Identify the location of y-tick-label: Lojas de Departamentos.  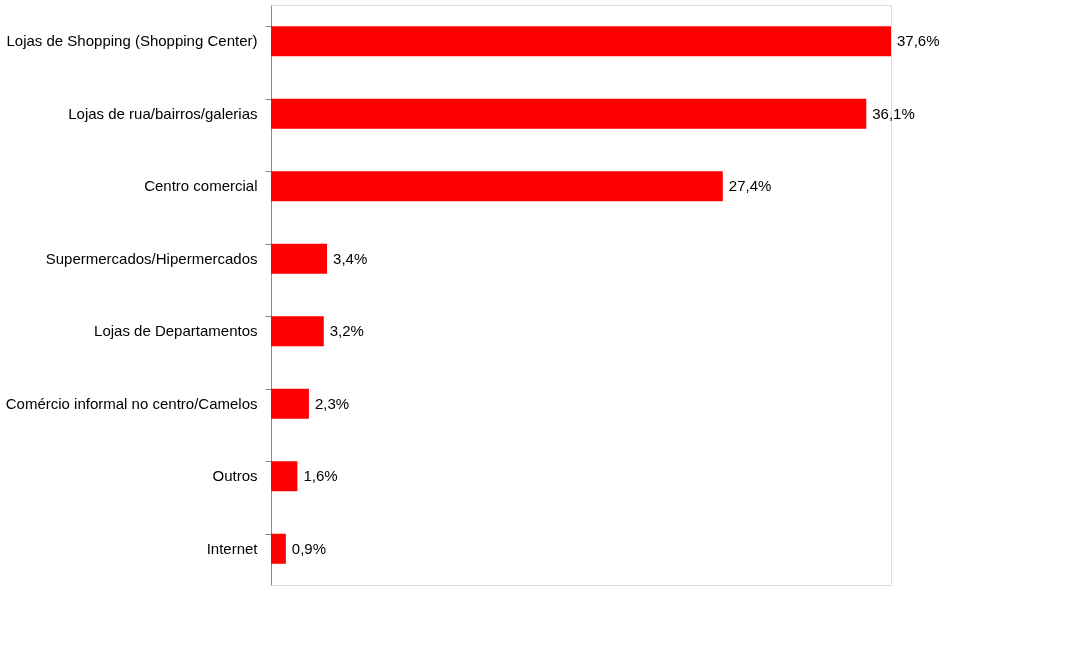
(176, 331).